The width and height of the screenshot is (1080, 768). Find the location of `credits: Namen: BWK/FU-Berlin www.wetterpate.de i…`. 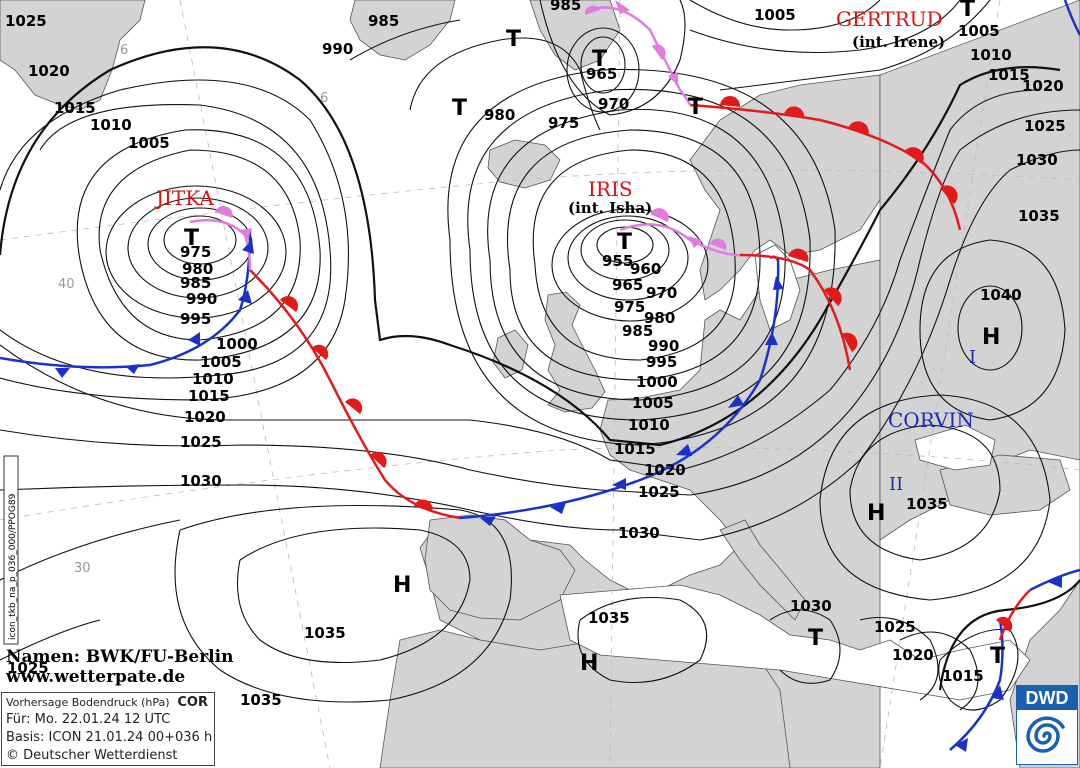

credits: Namen: BWK/FU-Berlin www.wetterpate.de i… is located at coordinates (118, 571).